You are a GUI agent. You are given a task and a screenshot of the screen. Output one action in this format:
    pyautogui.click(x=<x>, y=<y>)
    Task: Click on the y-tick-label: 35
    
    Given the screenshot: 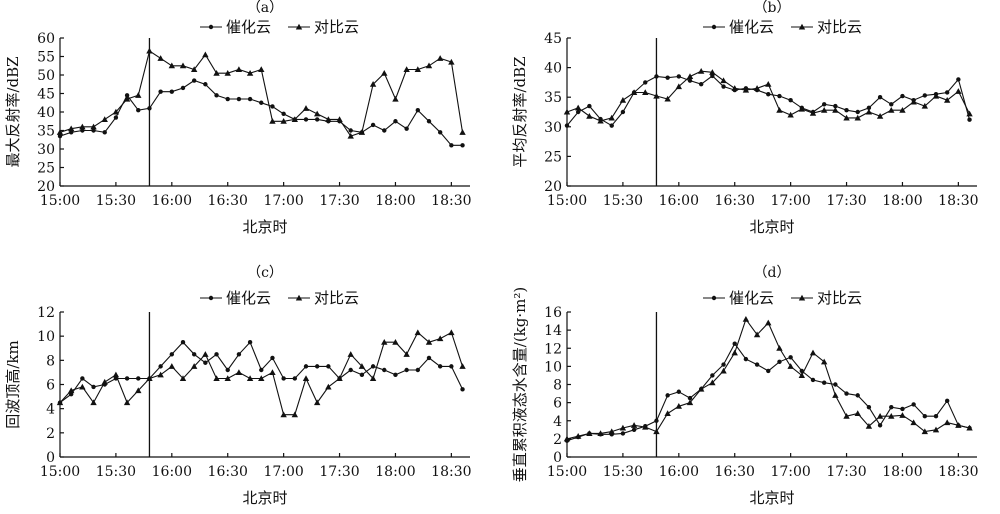 What is the action you would take?
    pyautogui.click(x=46, y=132)
    